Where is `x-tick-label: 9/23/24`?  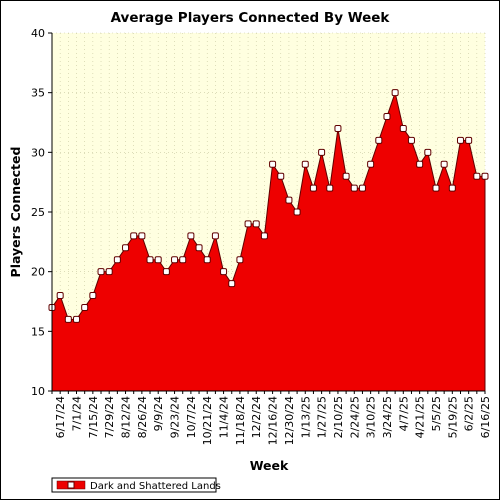
x-tick-label: 9/23/24 is located at coordinates (175, 417).